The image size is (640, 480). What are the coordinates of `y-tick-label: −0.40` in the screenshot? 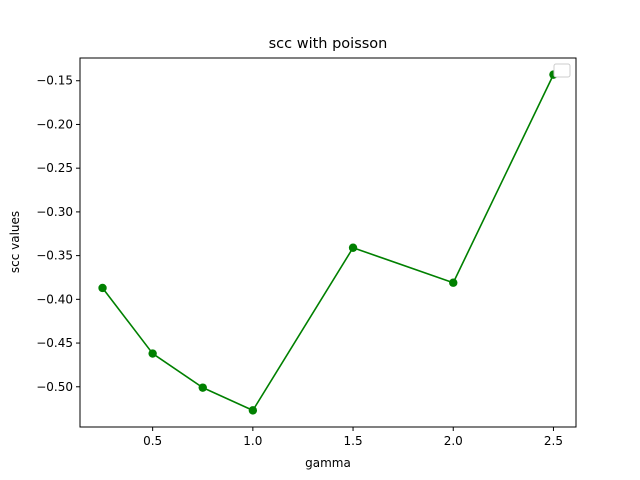 It's located at (54, 299).